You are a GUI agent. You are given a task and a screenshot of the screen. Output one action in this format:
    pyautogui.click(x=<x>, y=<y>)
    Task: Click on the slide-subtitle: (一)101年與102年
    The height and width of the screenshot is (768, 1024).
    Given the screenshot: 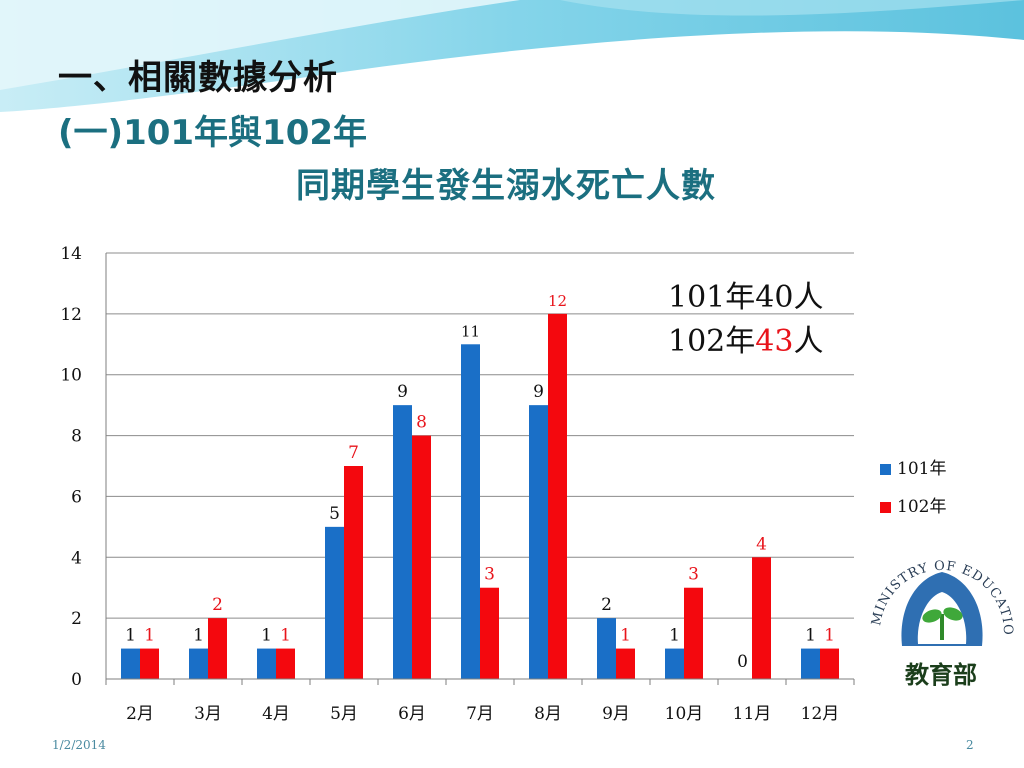 What is the action you would take?
    pyautogui.click(x=213, y=133)
    